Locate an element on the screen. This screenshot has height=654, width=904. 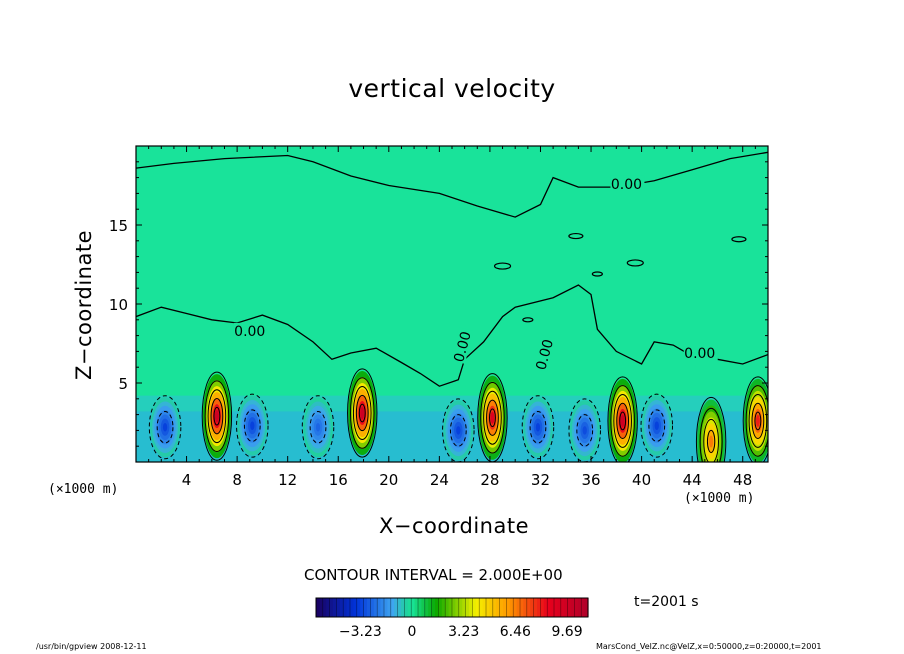
updraft-1-contour is located at coordinates (217, 416).